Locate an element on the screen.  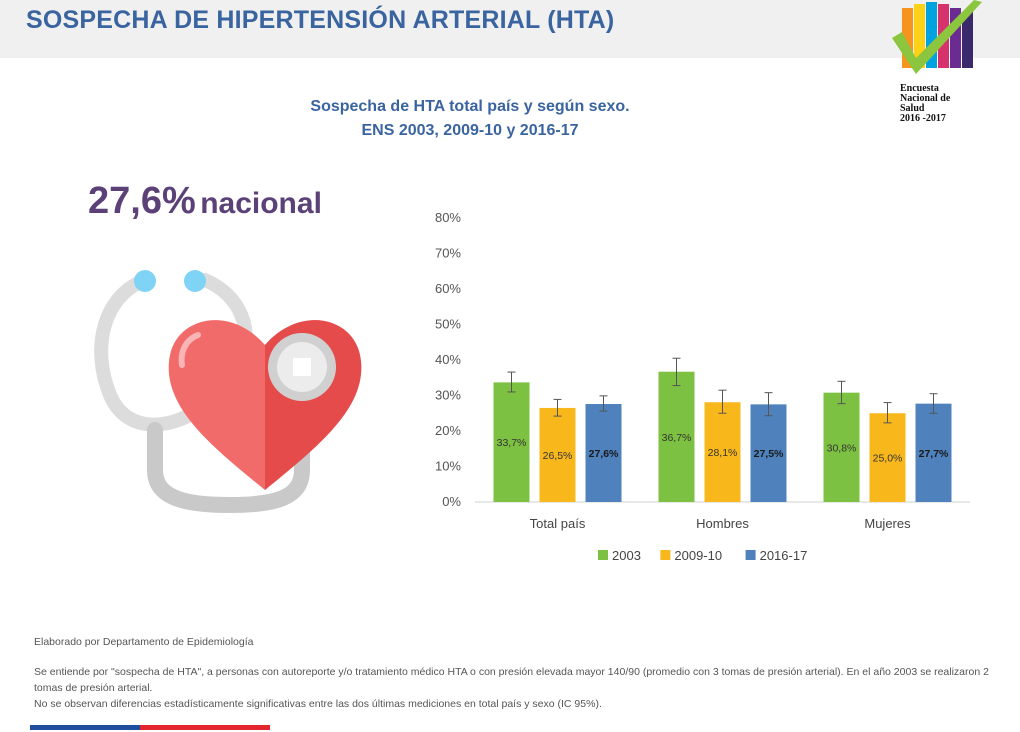
x-tick-label: Mujeres is located at coordinates (887, 523).